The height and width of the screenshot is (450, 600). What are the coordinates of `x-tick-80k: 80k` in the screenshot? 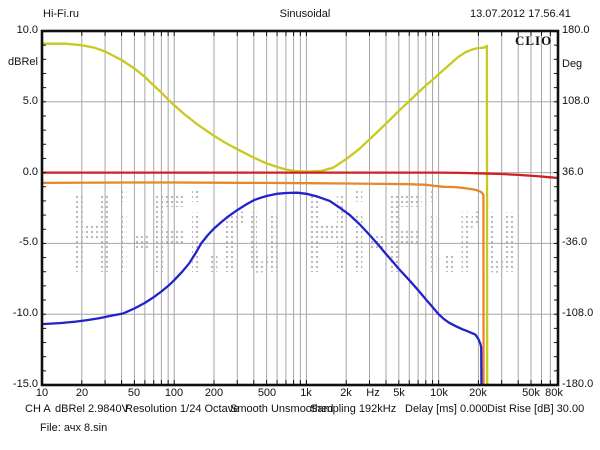 It's located at (554, 393).